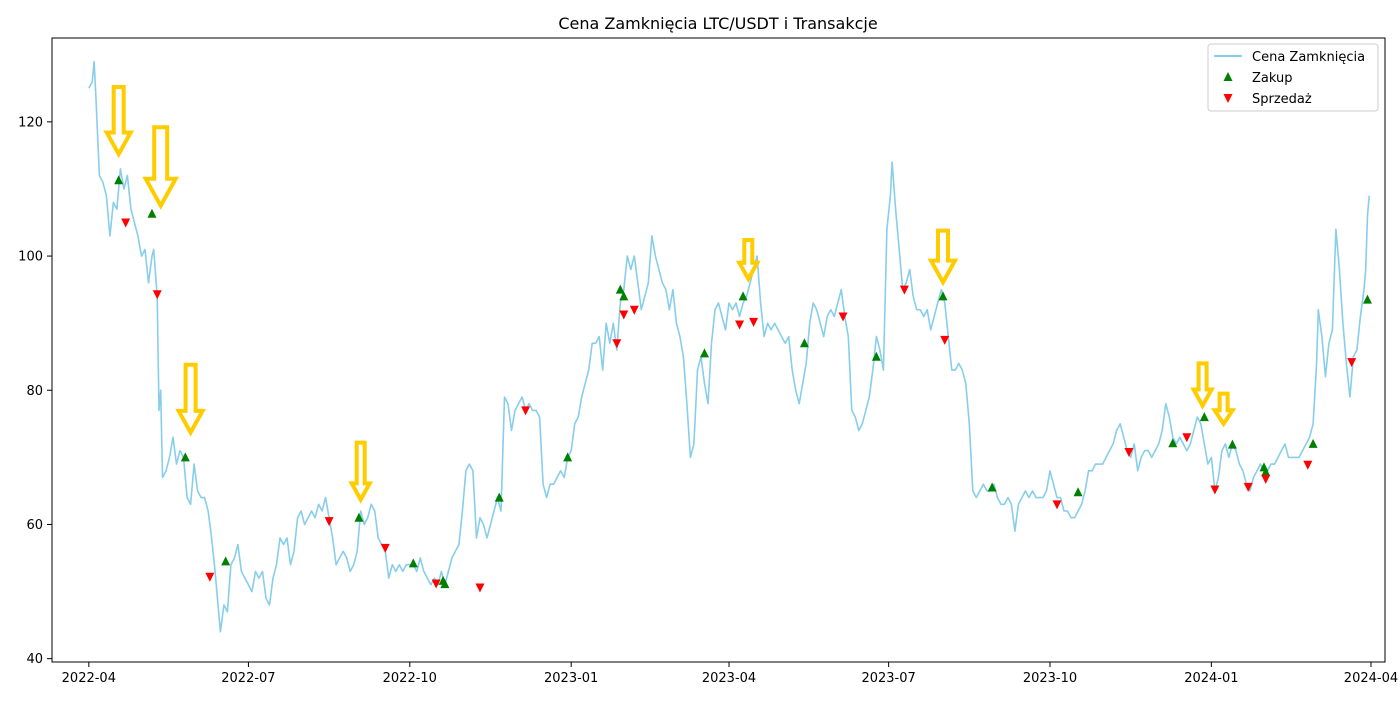 This screenshot has width=1400, height=702. What do you see at coordinates (89, 678) in the screenshot?
I see `x-tick-label: 2022-04` at bounding box center [89, 678].